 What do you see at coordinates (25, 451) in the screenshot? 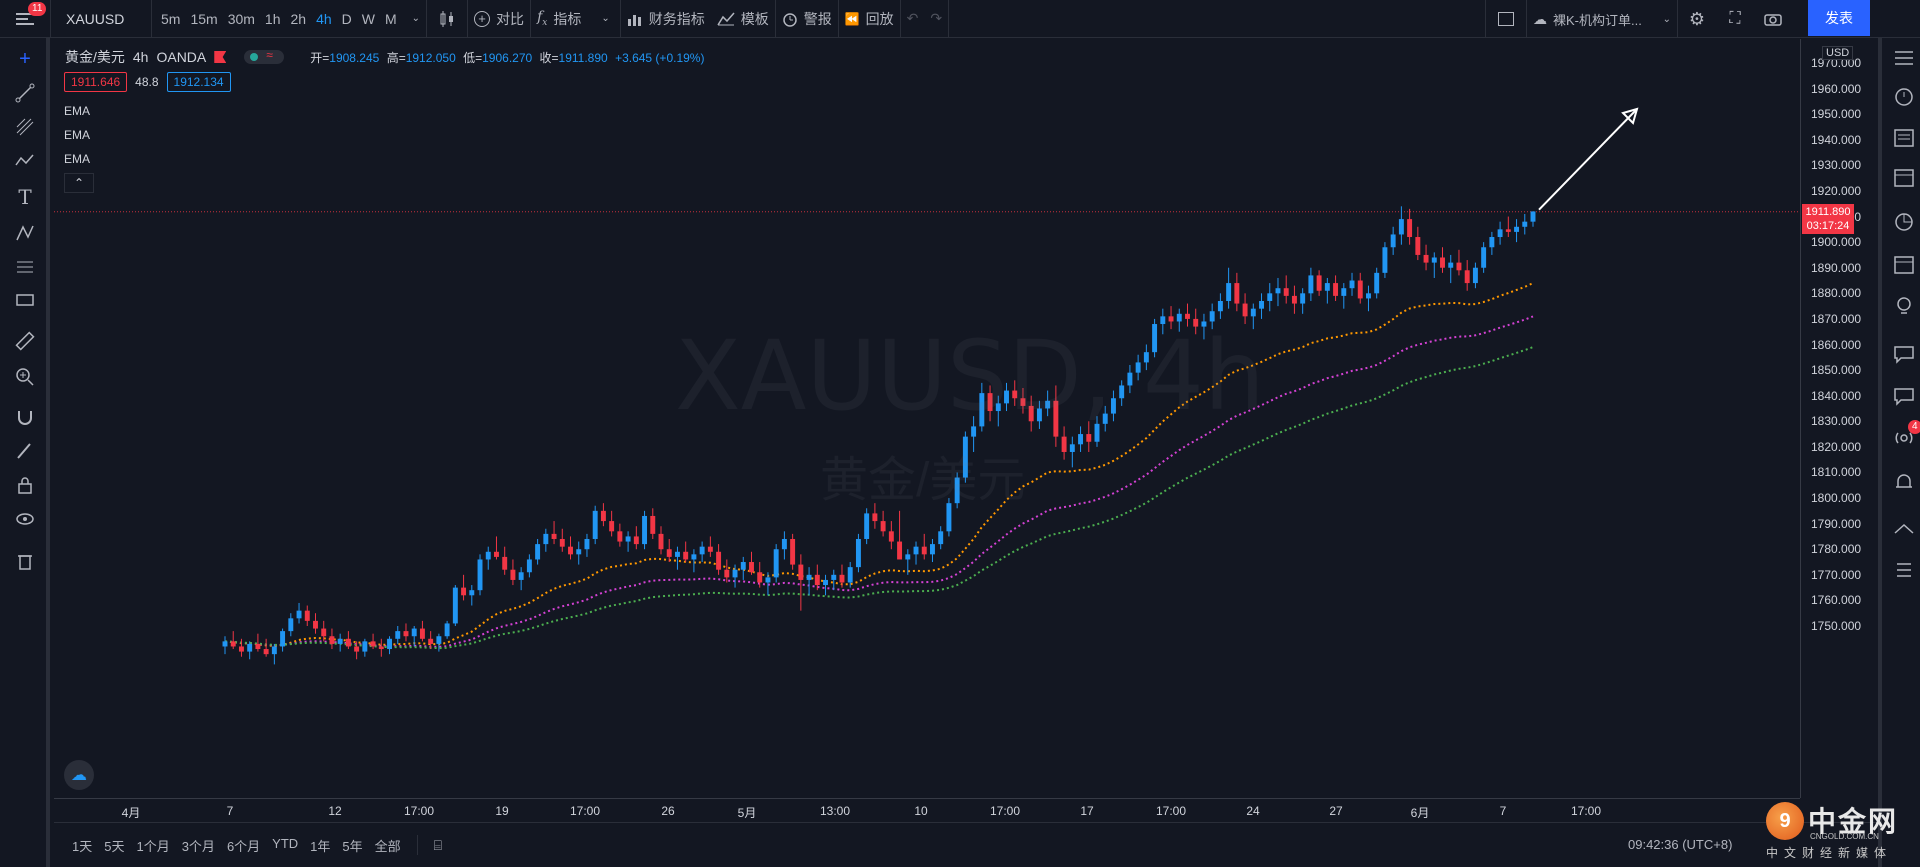
I see `stay-drawing-tool` at bounding box center [25, 451].